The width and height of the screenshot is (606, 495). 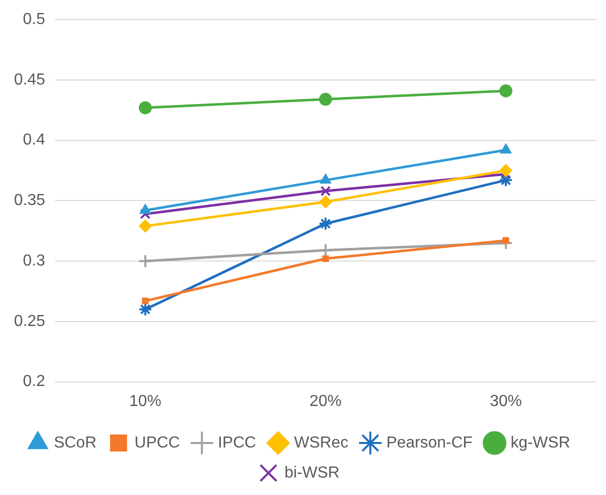 I want to click on x-tick-label: 20%, so click(x=326, y=401).